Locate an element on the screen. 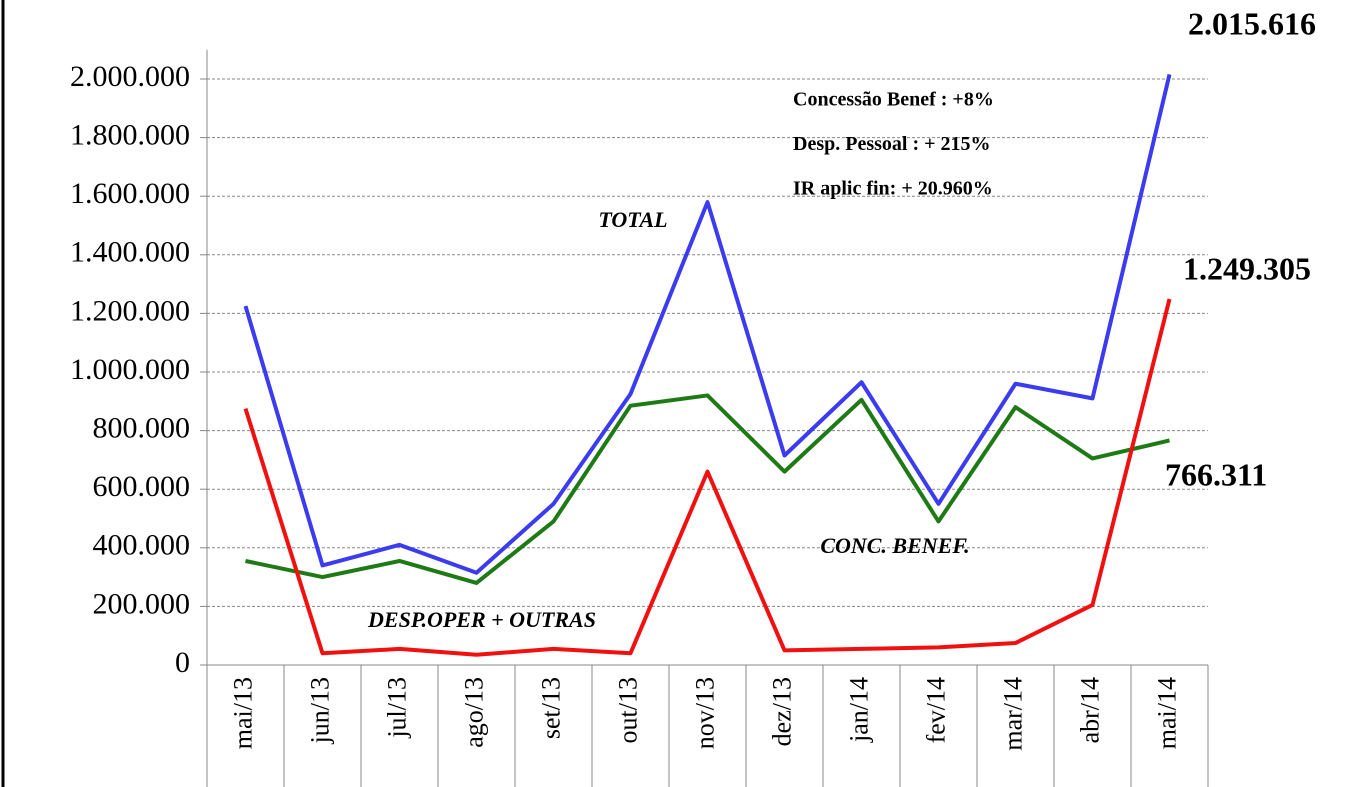  y-tick-label: 0 is located at coordinates (182, 662).